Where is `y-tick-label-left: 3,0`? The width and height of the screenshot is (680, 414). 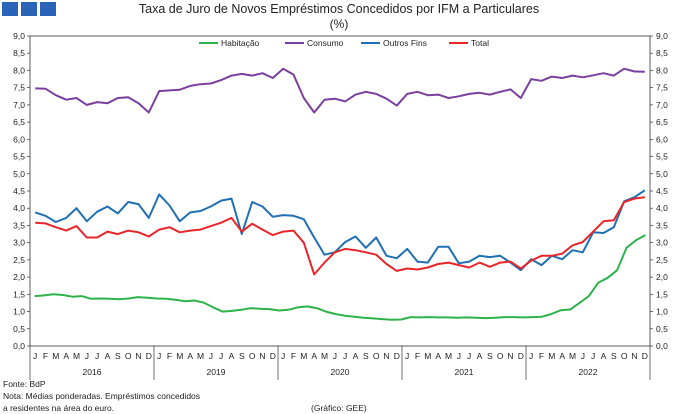
y-tick-label-left: 3,0 is located at coordinates (19, 243).